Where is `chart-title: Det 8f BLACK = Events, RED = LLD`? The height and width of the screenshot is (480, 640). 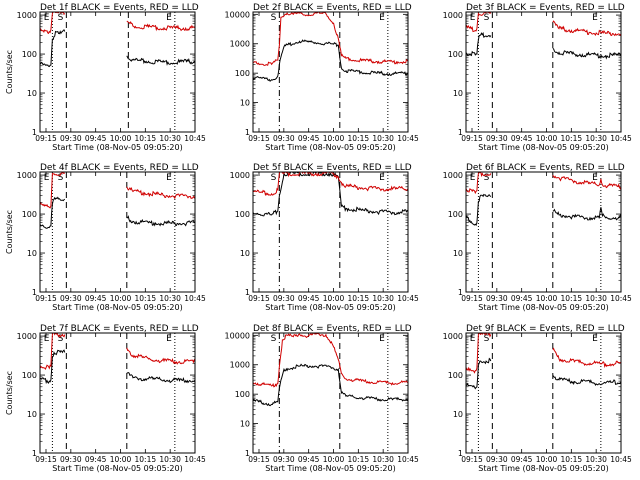
chart-title: Det 8f BLACK = Events, RED = LLD is located at coordinates (332, 329).